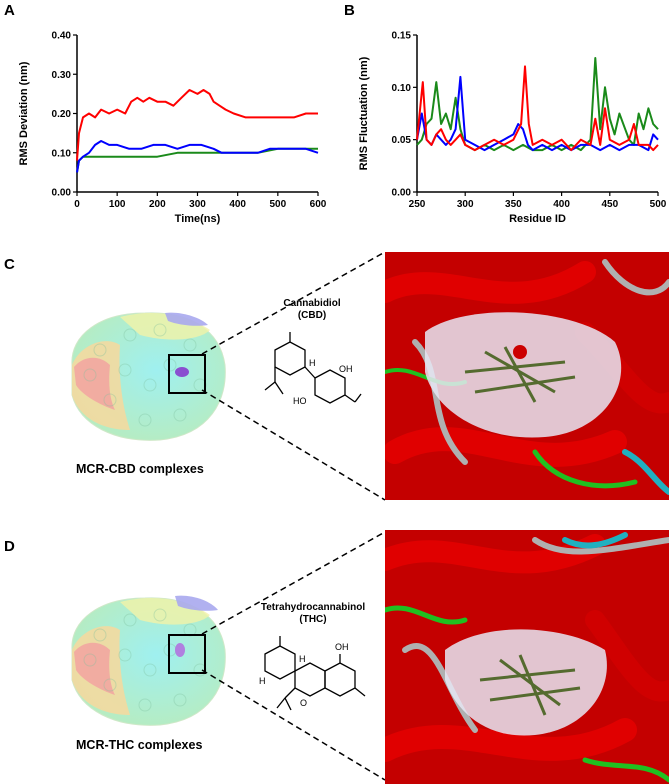  I want to click on cbd-atom-oh: OH, so click(346, 369).